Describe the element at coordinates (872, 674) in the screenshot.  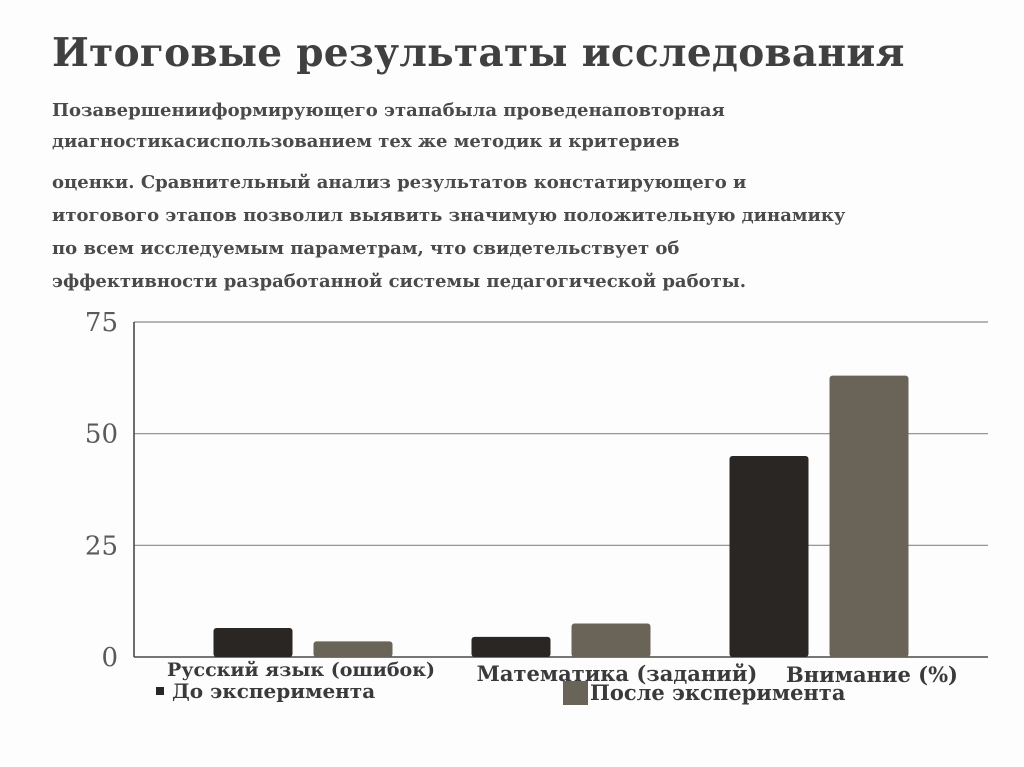
I see `x-category-label: Внимание (%)` at that location.